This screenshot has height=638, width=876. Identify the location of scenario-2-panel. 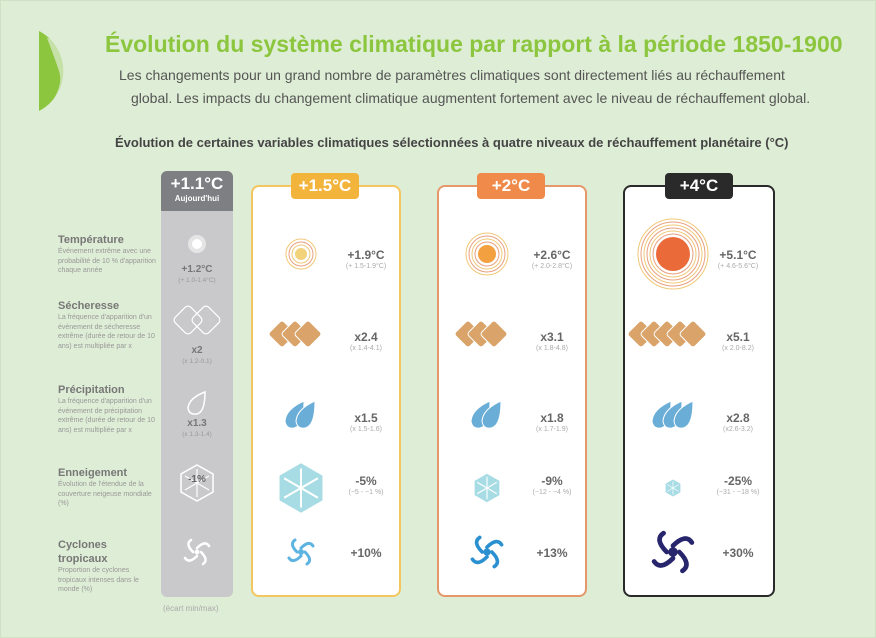
(512, 391).